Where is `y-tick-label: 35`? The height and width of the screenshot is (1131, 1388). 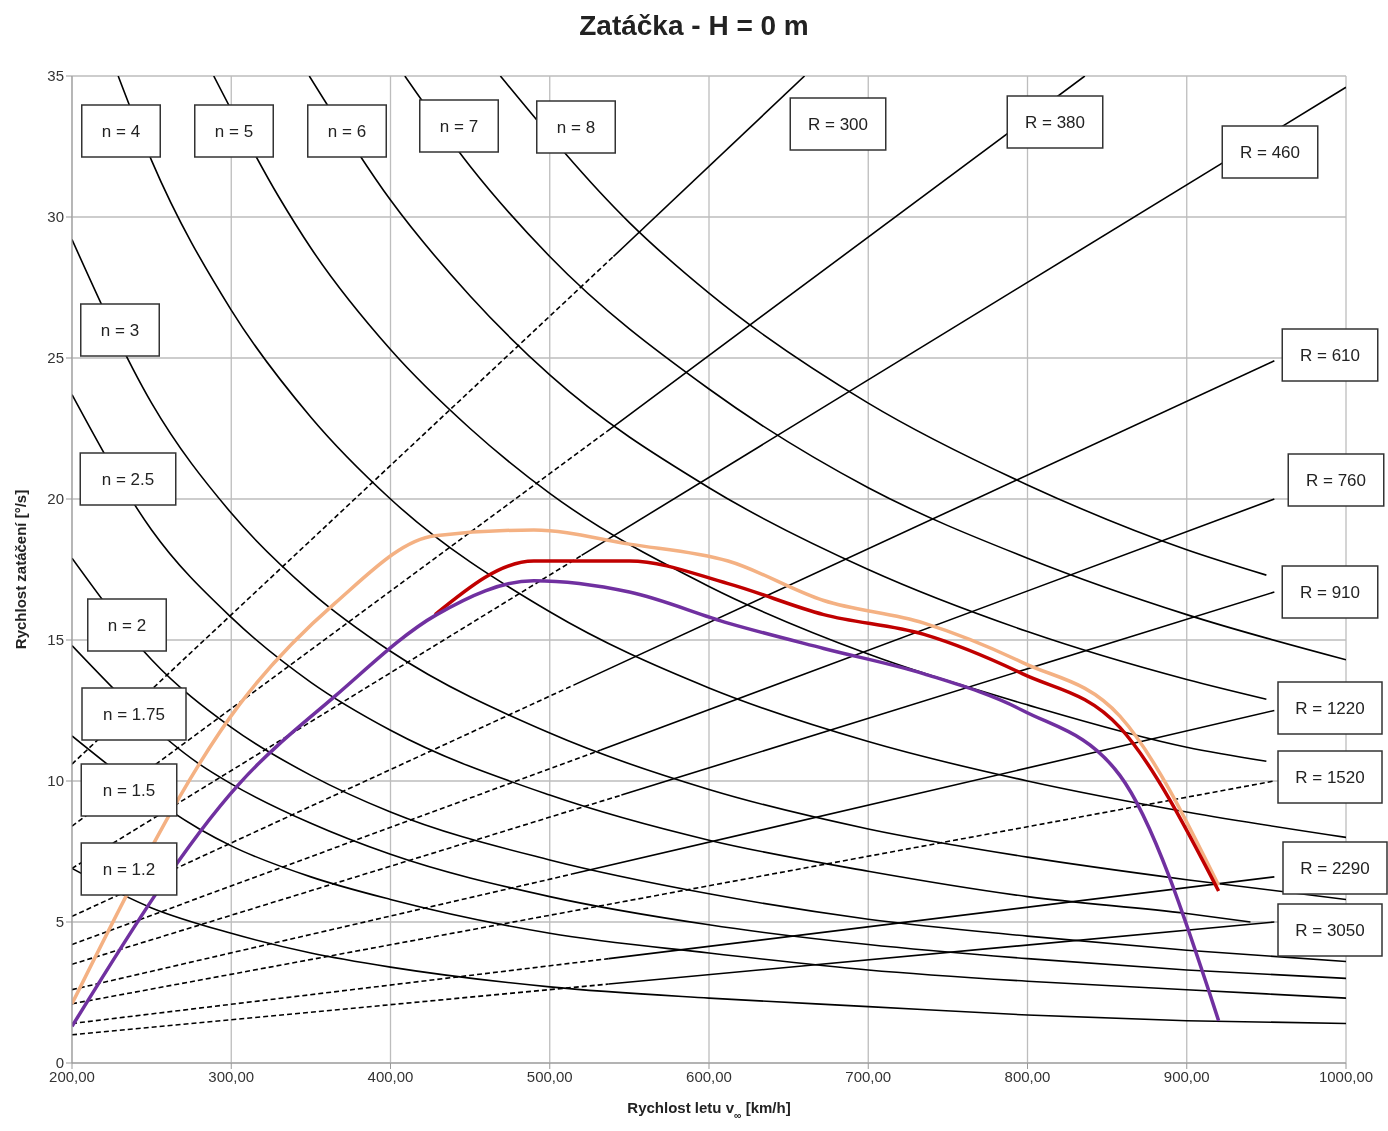 y-tick-label: 35 is located at coordinates (55, 76).